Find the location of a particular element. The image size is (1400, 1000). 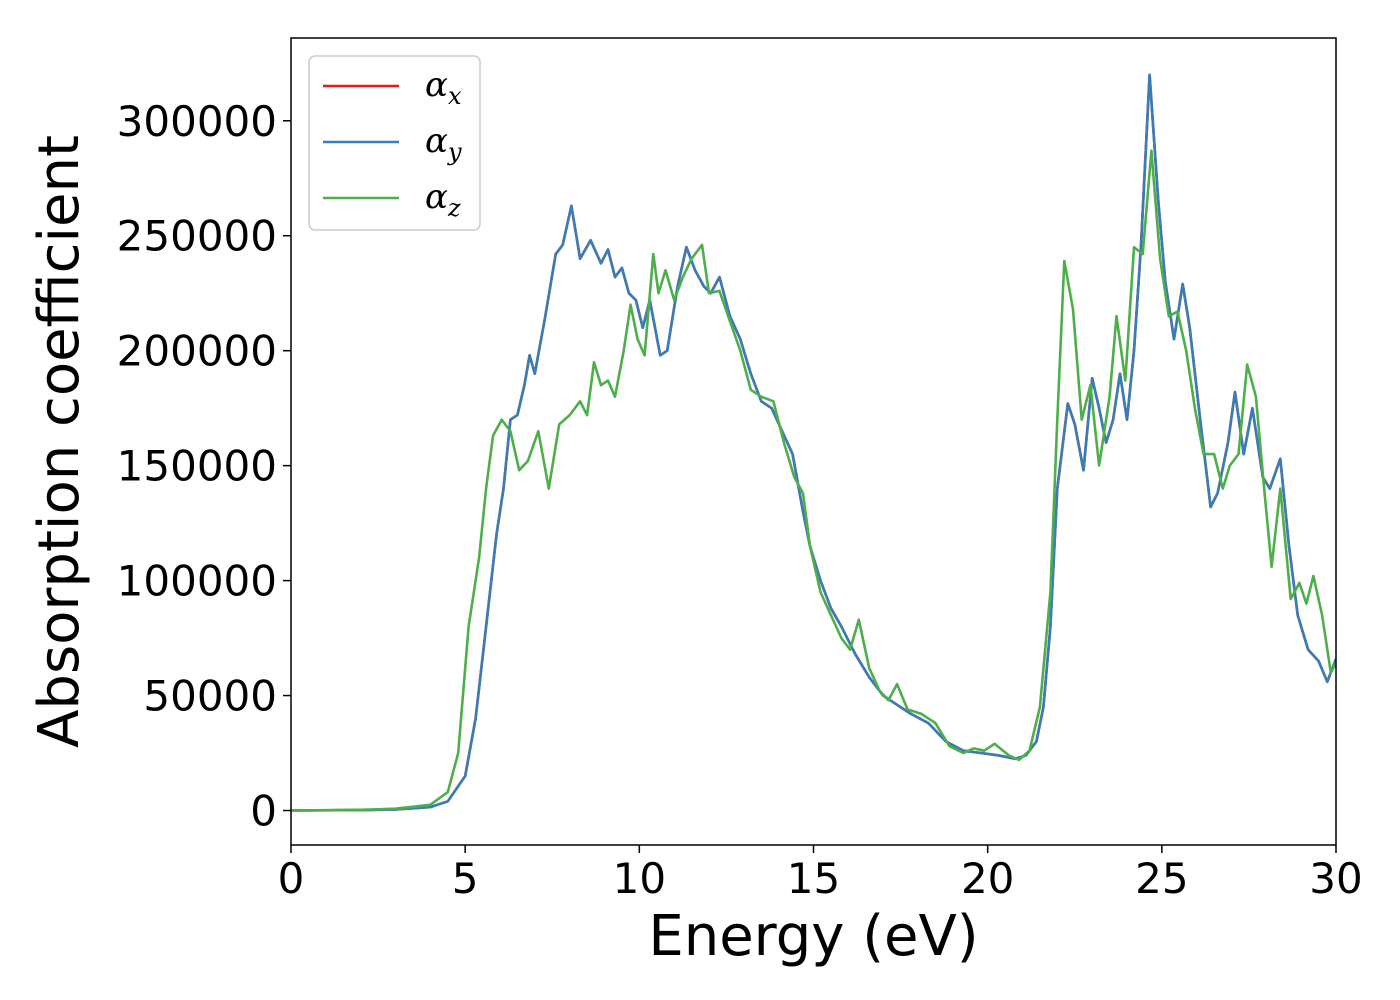

legend-label-alpha-z: αz is located at coordinates (443, 199).